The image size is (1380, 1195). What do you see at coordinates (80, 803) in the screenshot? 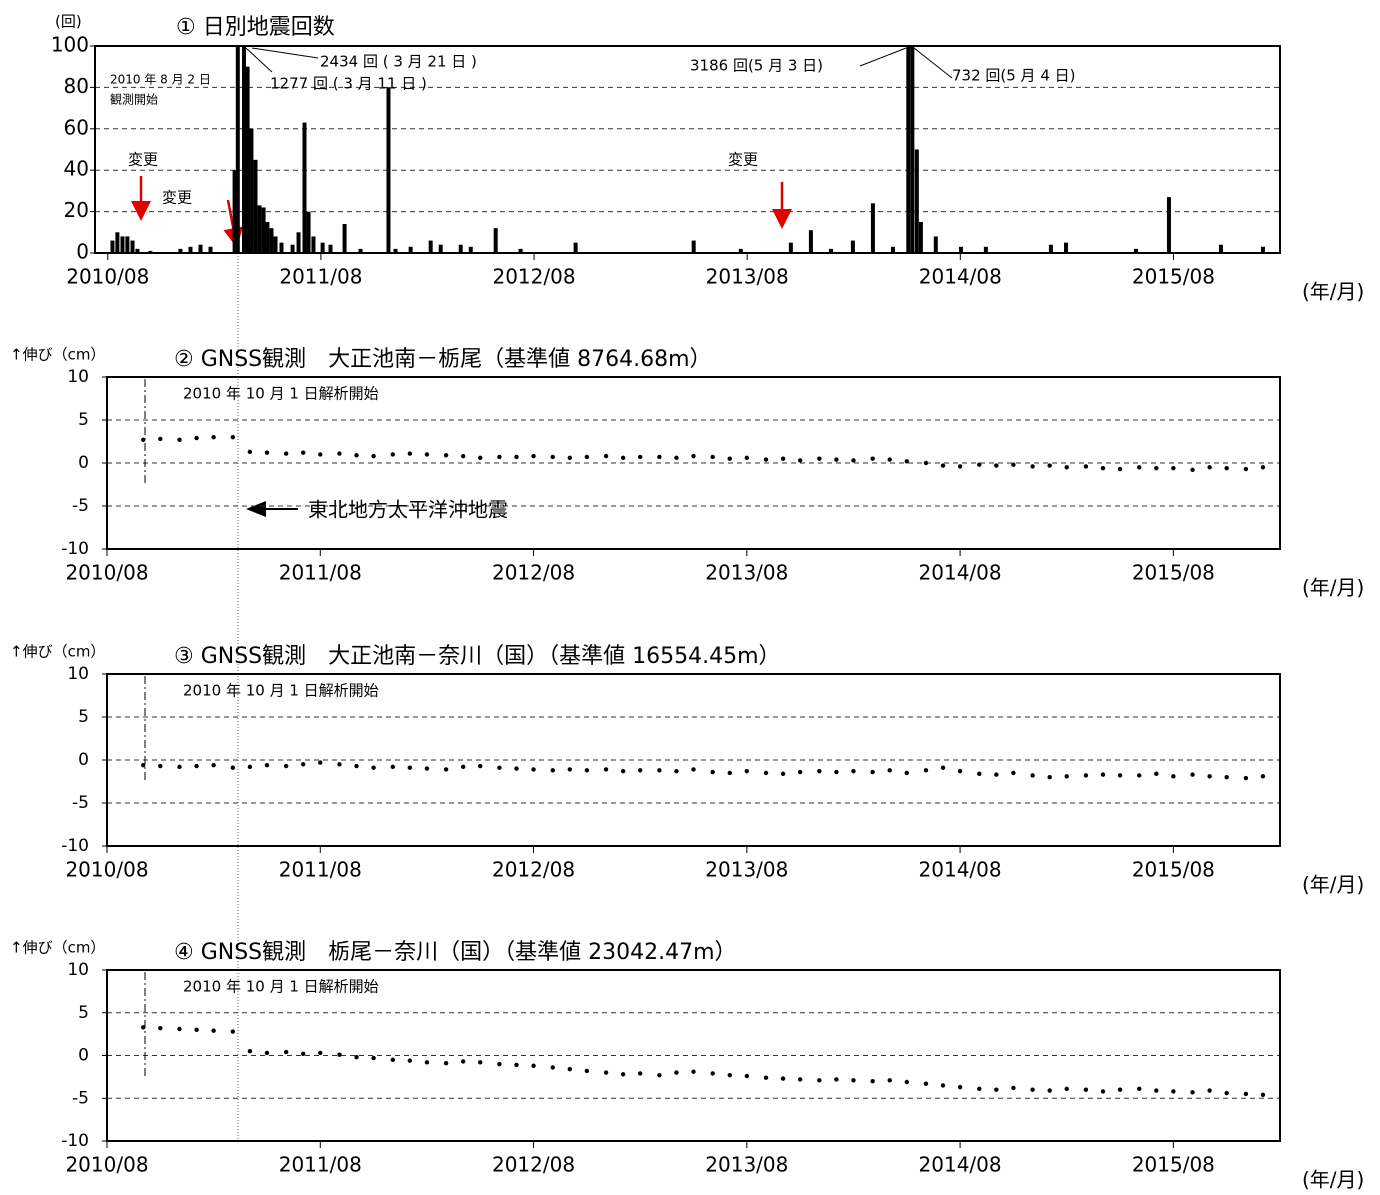
I see `y-tick-label: -5` at bounding box center [80, 803].